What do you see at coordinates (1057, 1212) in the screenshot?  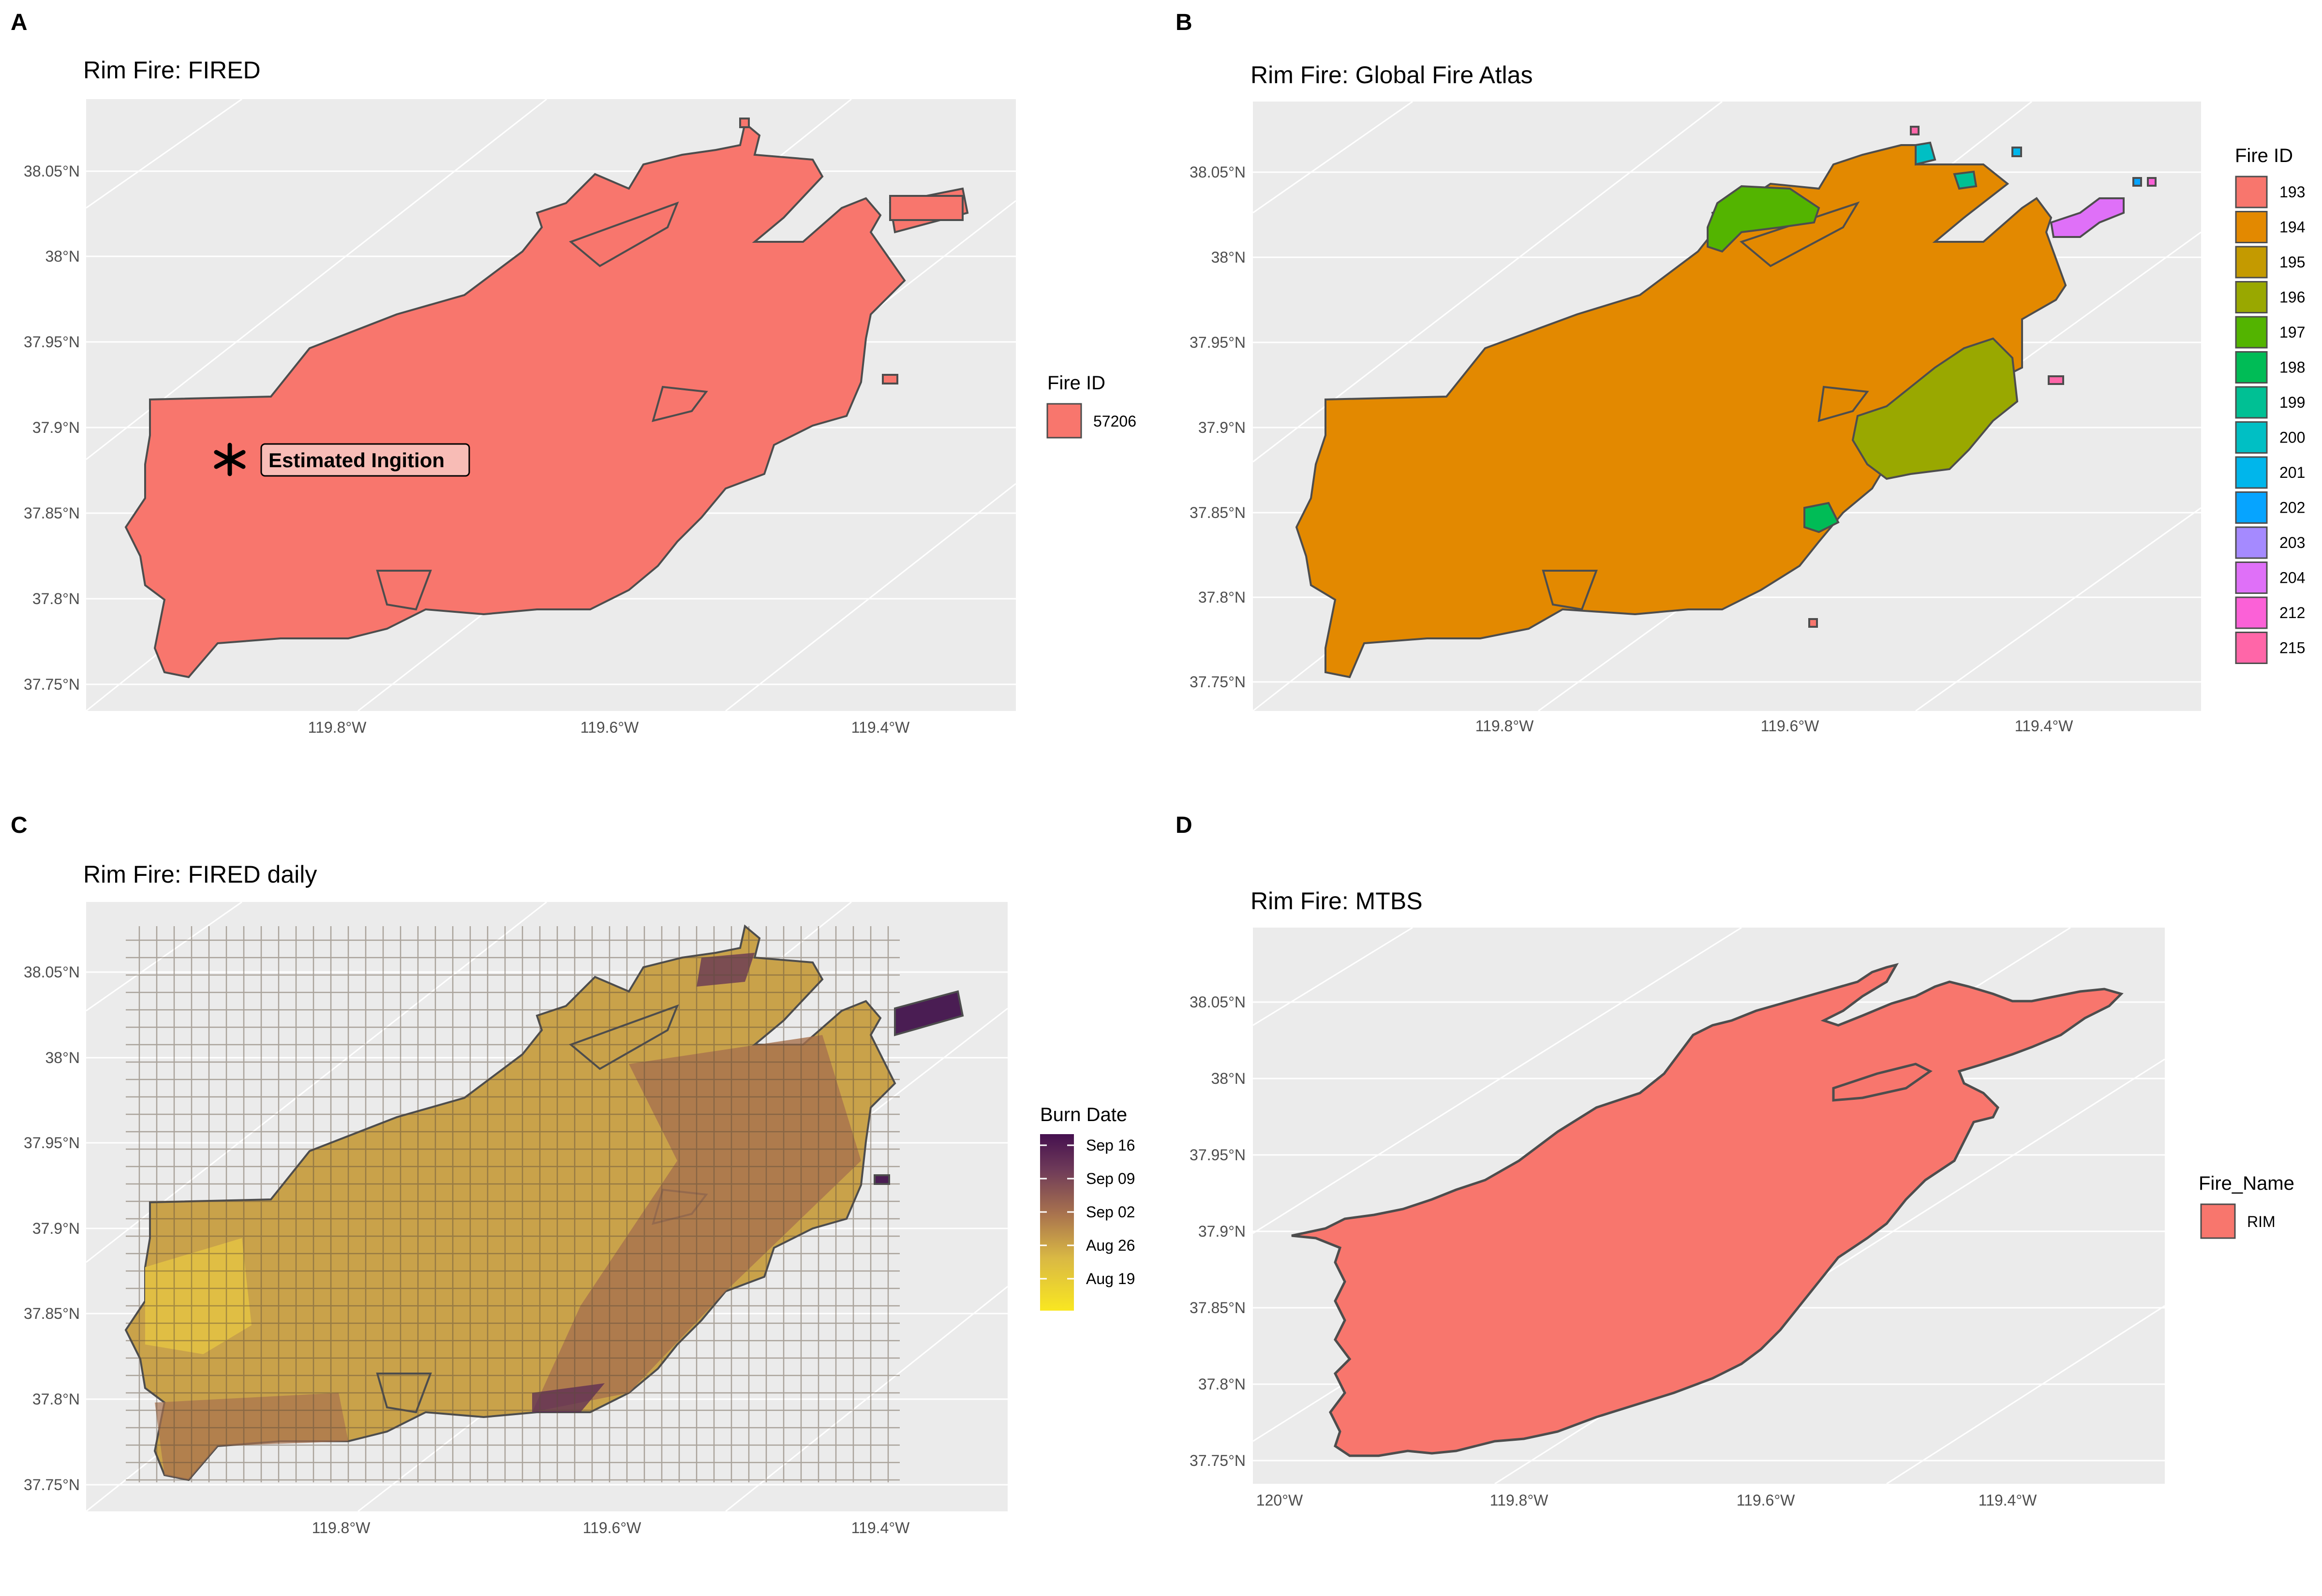 I see `colorbar-ticks` at bounding box center [1057, 1212].